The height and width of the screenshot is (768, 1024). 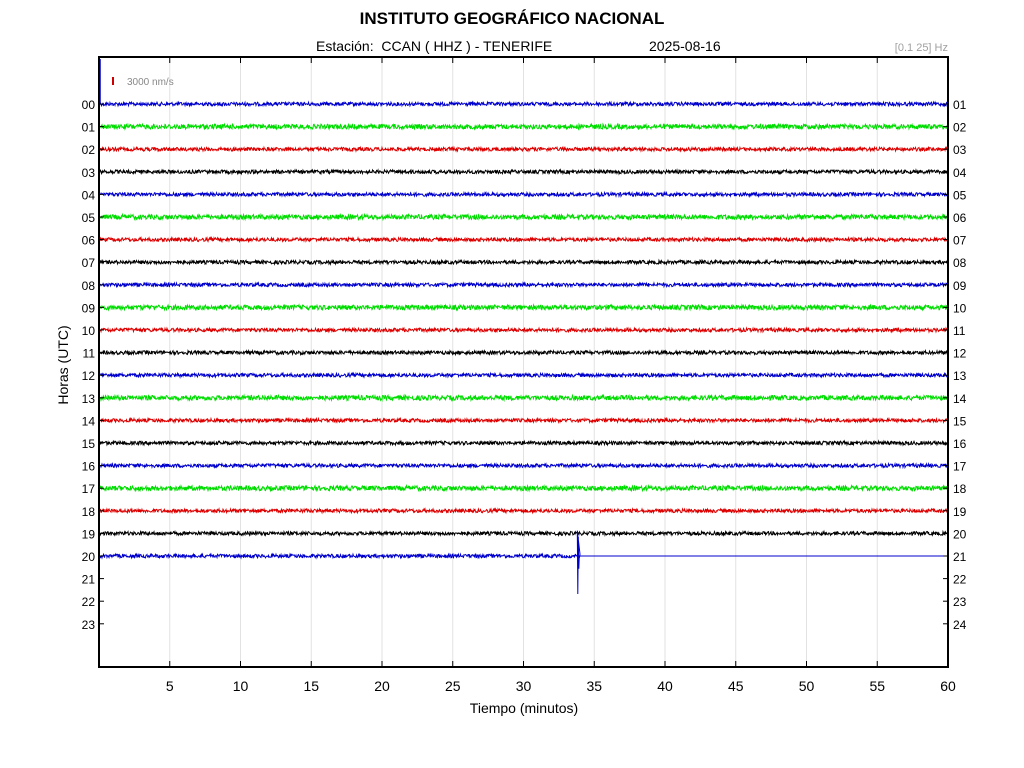 What do you see at coordinates (89, 512) in the screenshot?
I see `y-tick-label-left: 18` at bounding box center [89, 512].